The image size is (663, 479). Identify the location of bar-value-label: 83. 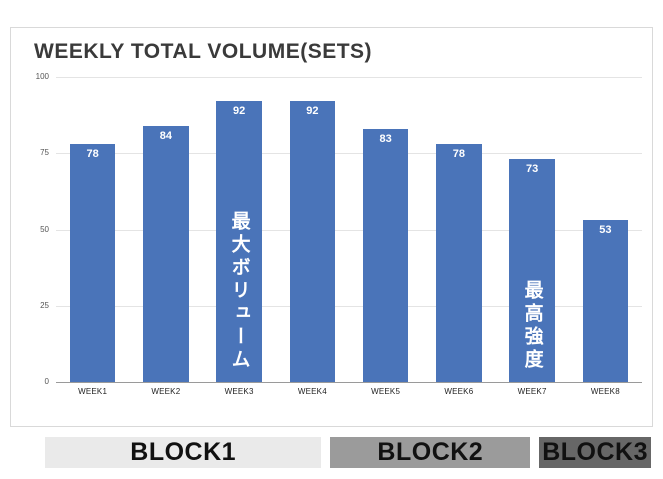
(385, 138).